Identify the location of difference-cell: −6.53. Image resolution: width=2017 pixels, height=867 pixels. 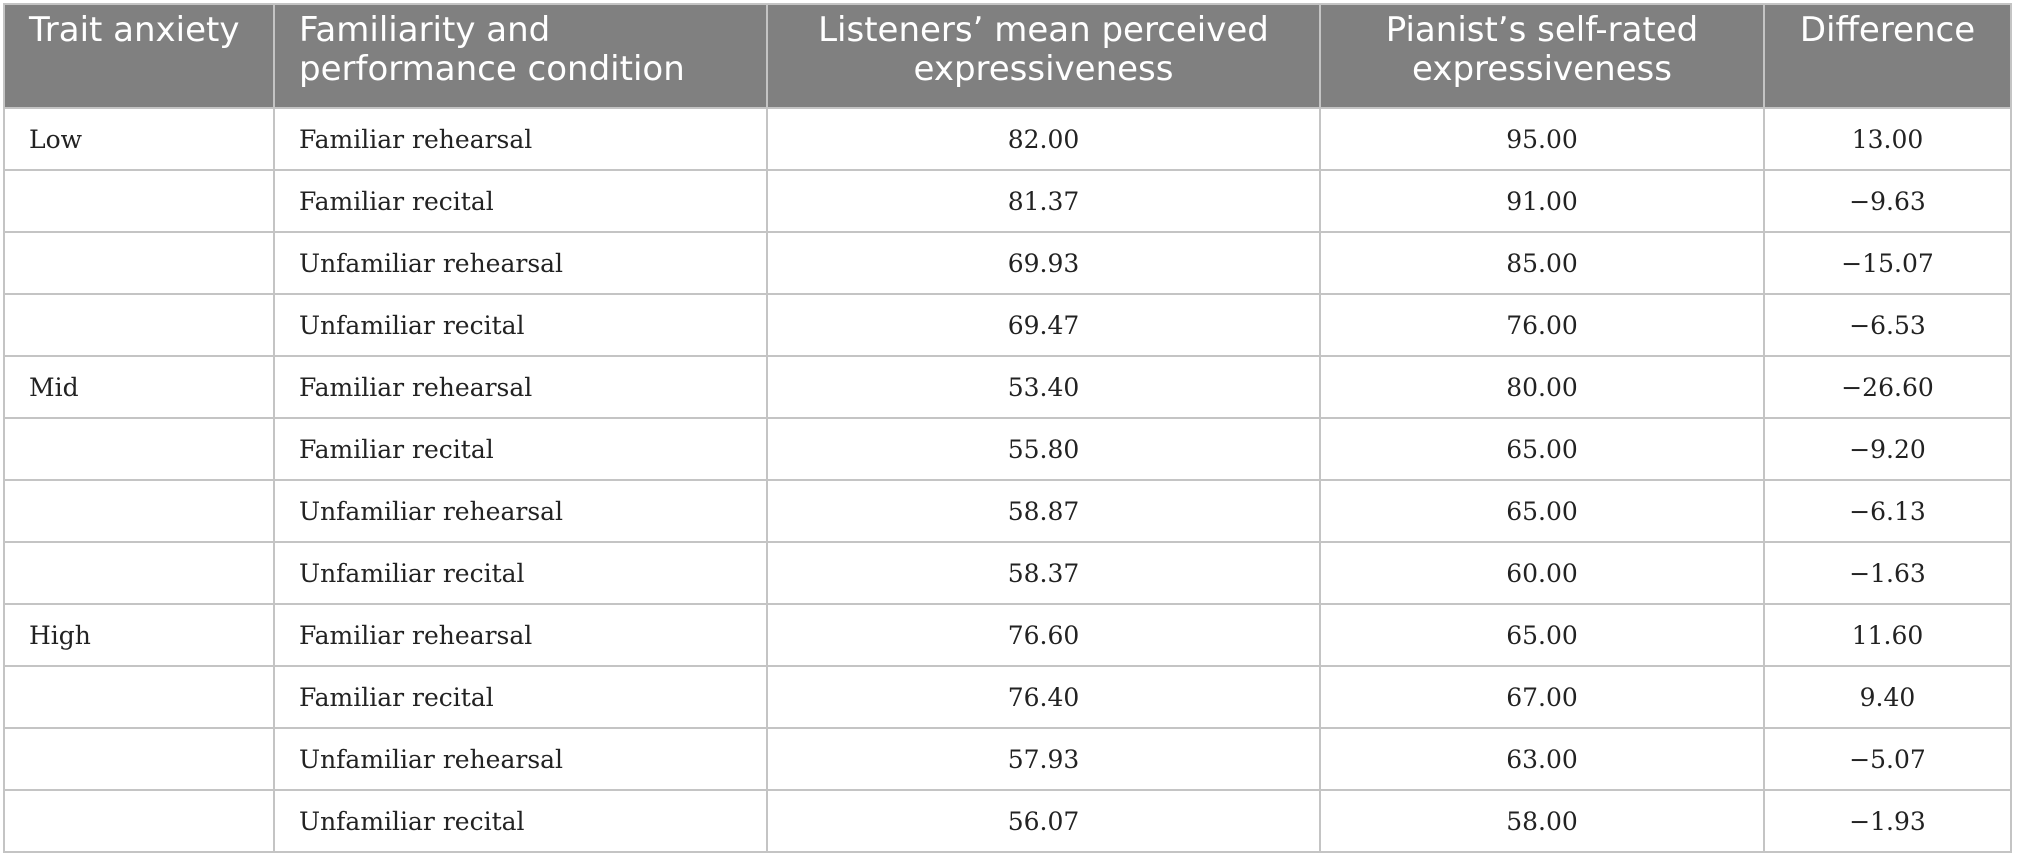
(1887, 325).